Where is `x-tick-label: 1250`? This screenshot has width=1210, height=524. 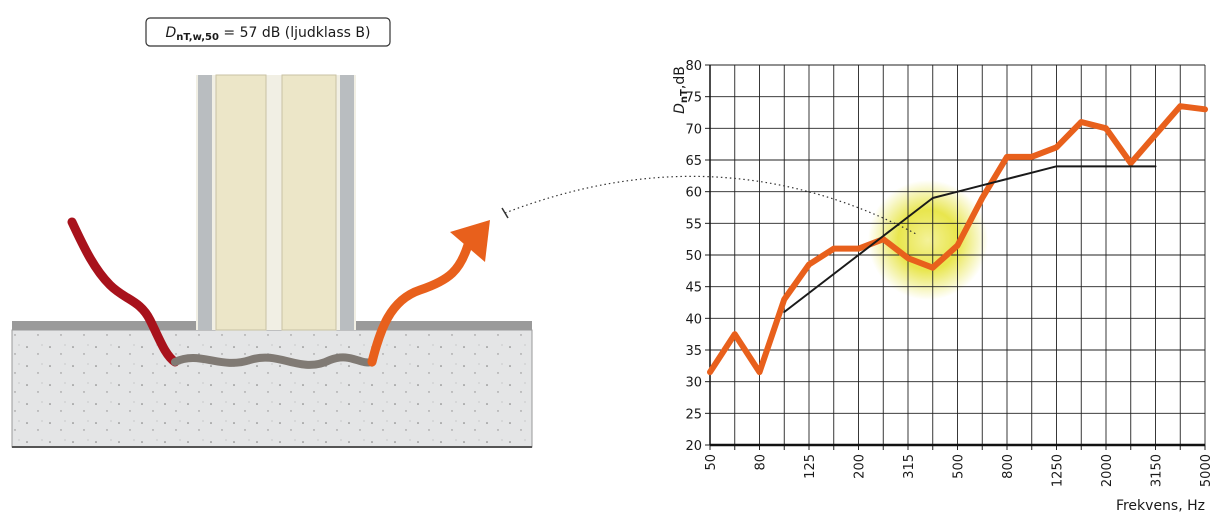
x-tick-label: 1250 is located at coordinates (1058, 470).